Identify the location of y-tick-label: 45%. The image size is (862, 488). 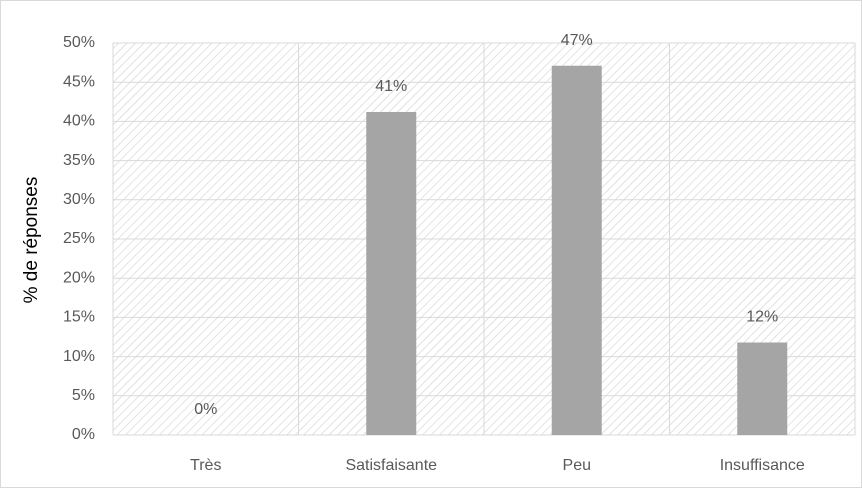
(79, 81).